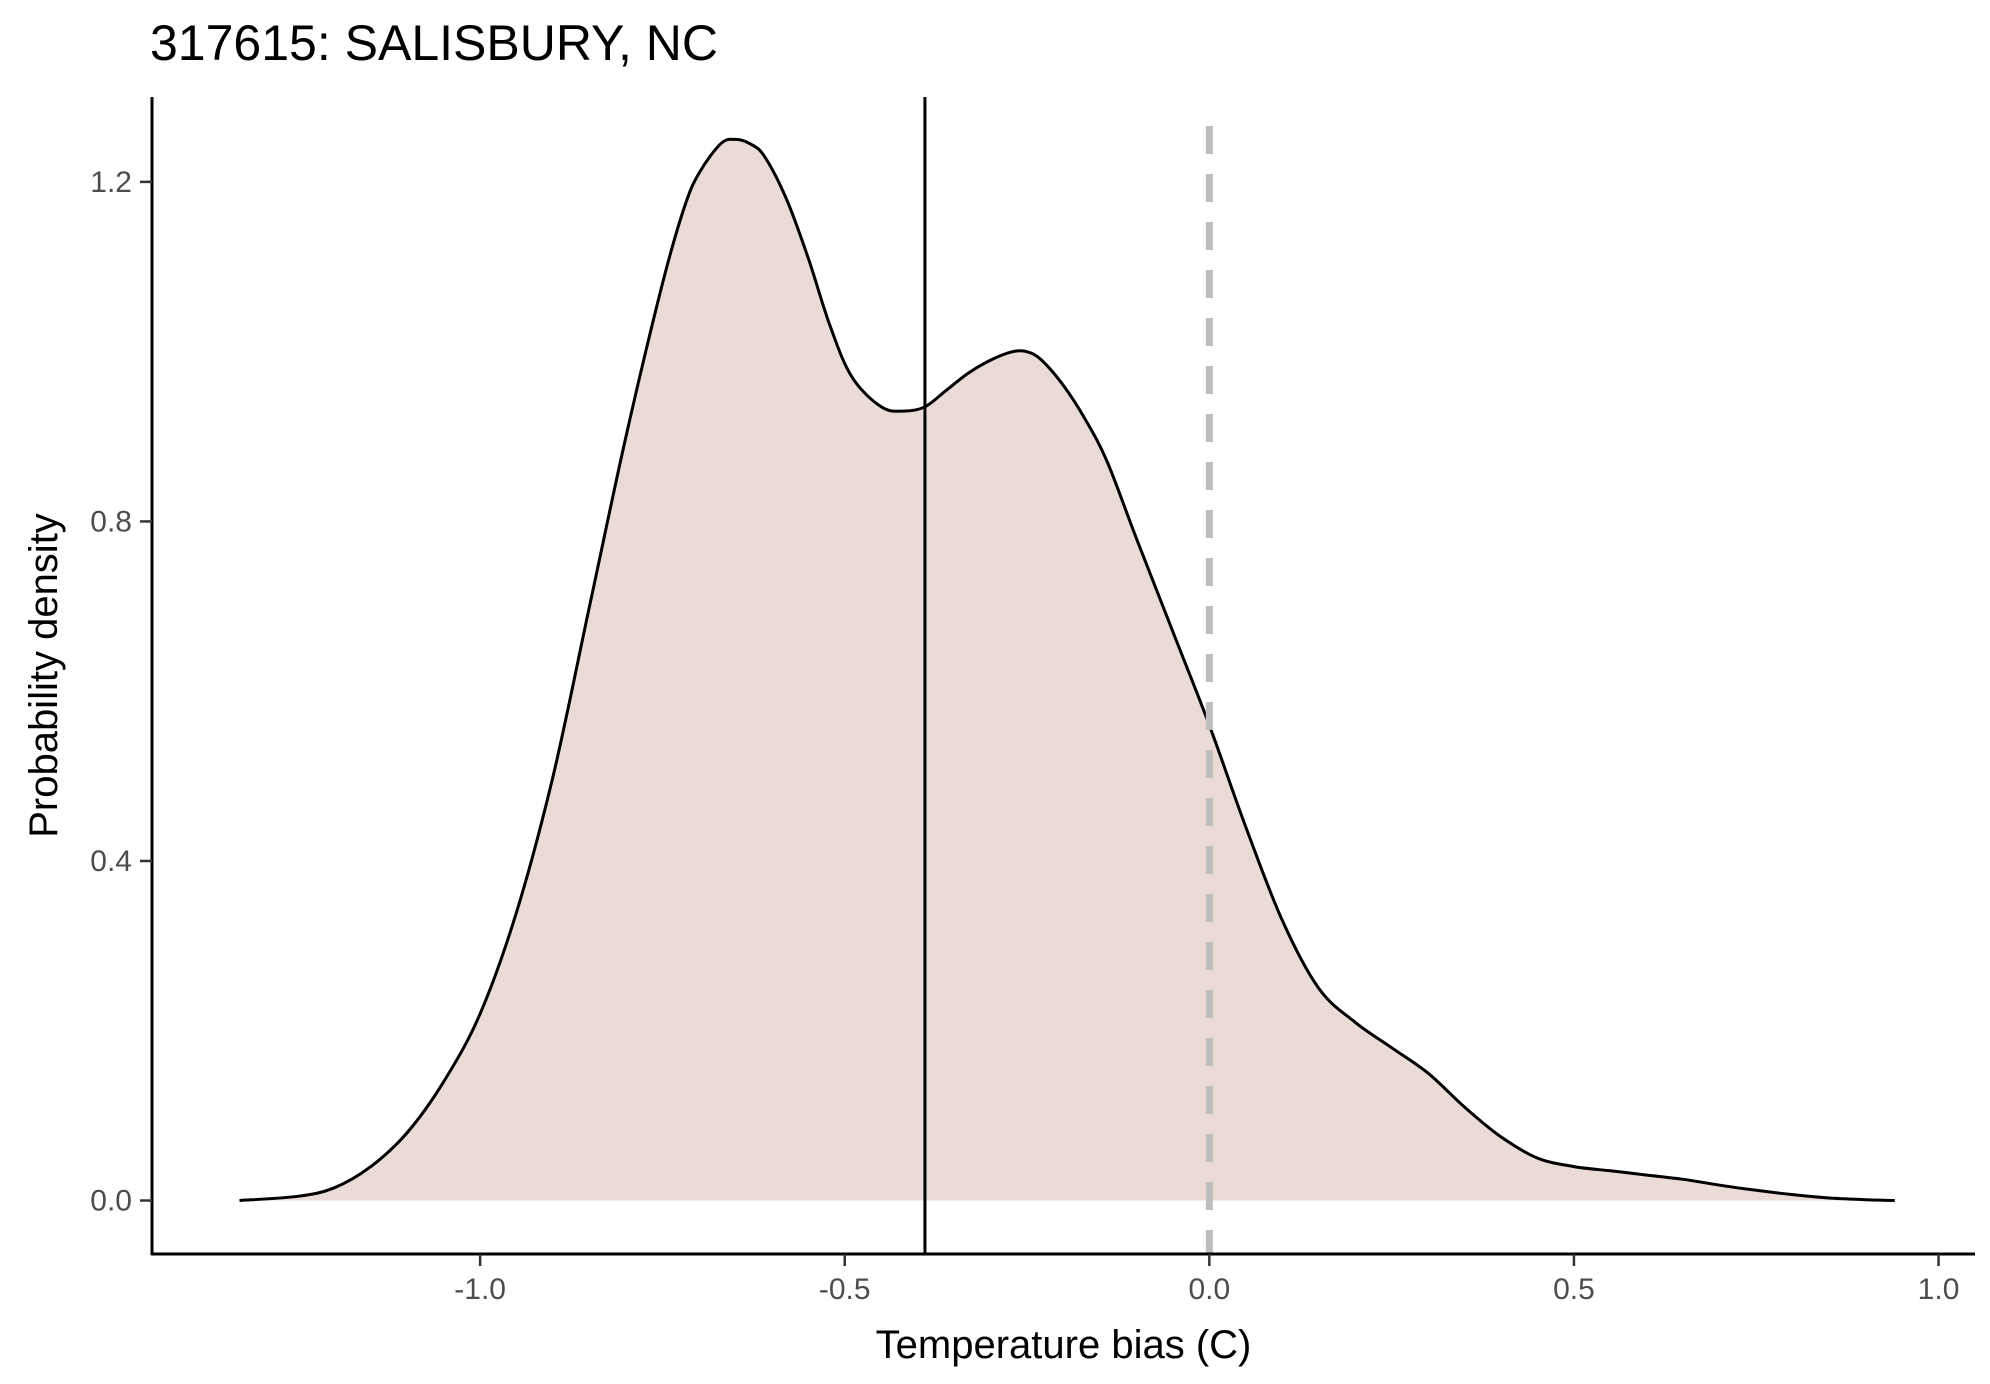 The image size is (1990, 1384). What do you see at coordinates (1209, 1289) in the screenshot?
I see `x-tick-label: 0.0` at bounding box center [1209, 1289].